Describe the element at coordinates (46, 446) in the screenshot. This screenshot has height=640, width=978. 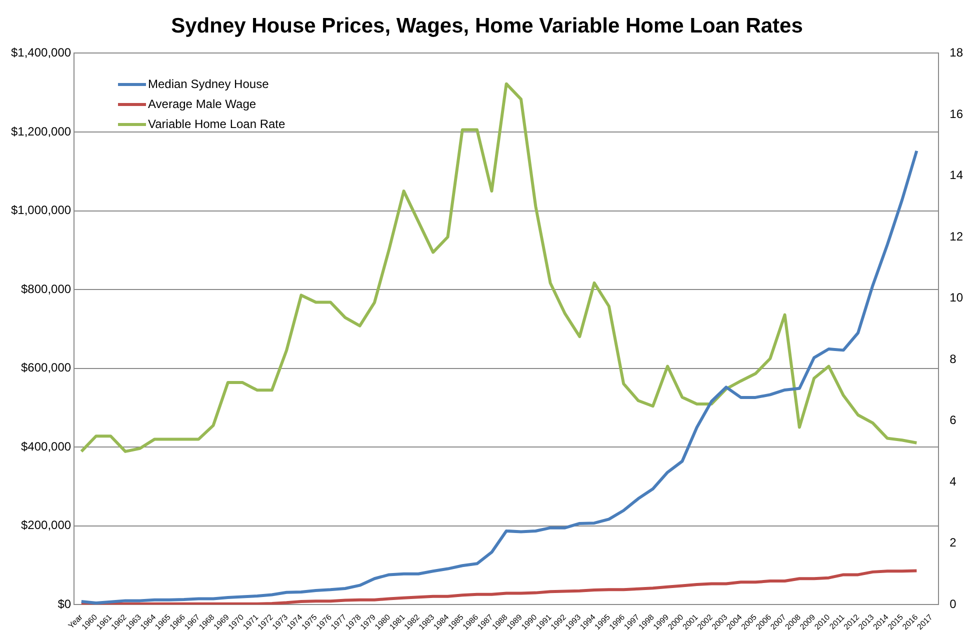
I see `y-tick-label: $400,000` at that location.